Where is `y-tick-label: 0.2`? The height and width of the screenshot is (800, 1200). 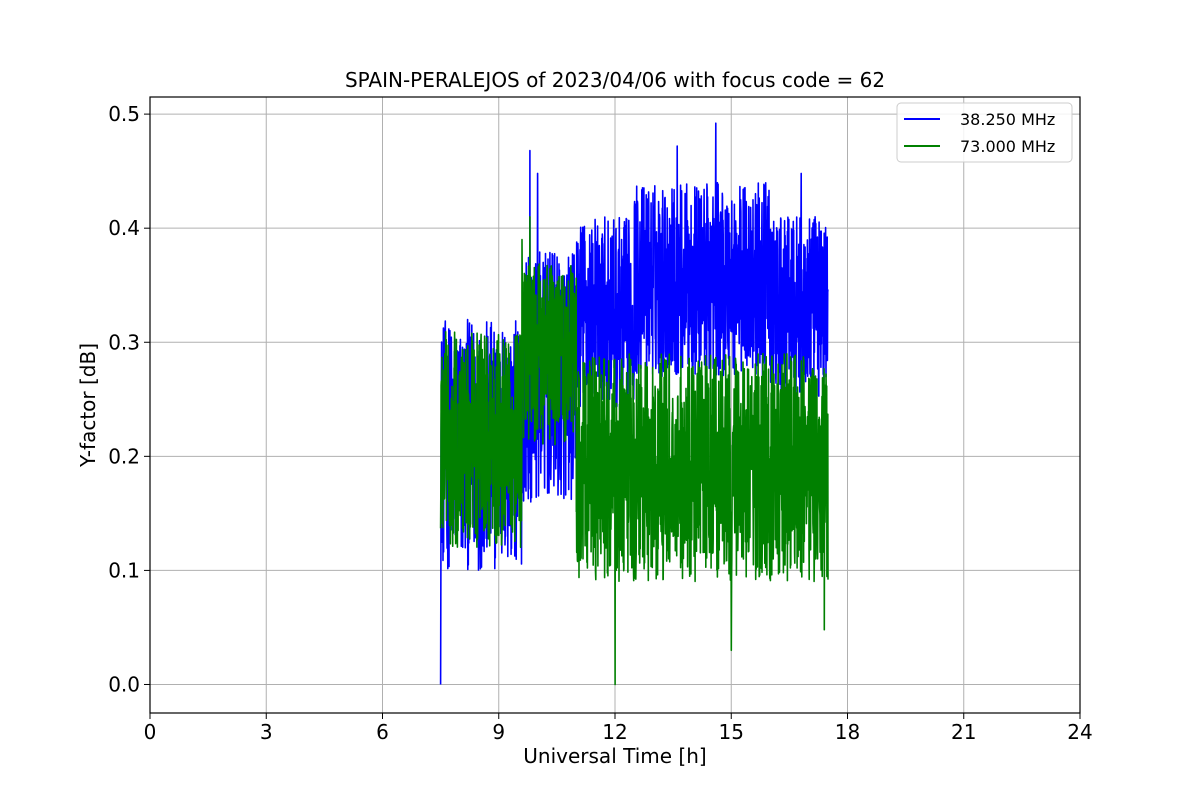 y-tick-label: 0.2 is located at coordinates (124, 456).